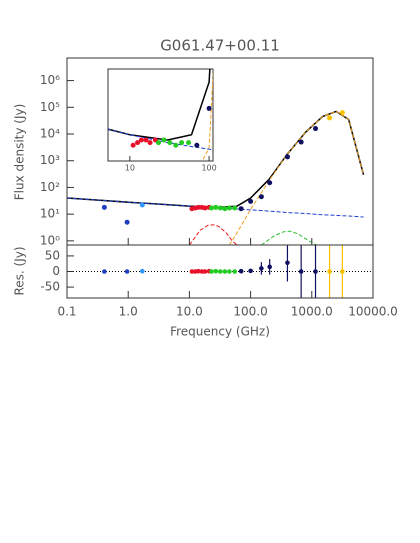 Image resolution: width=420 pixels, height=543 pixels. I want to click on y-tick-label: 10⁶, so click(50, 80).